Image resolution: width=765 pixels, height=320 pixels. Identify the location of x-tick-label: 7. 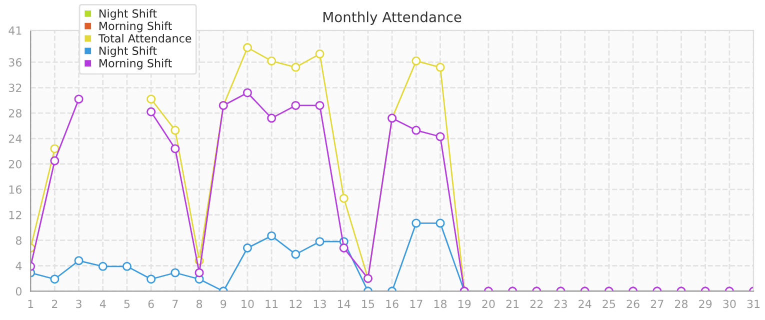
(175, 304).